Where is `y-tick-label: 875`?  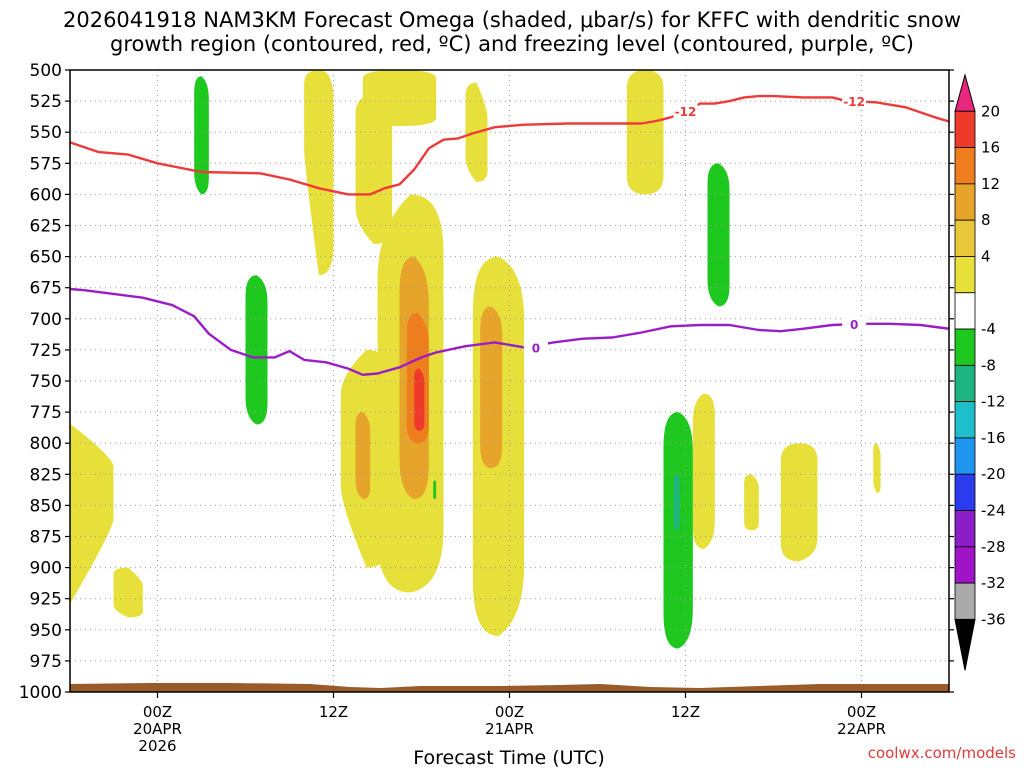
y-tick-label: 875 is located at coordinates (46, 538).